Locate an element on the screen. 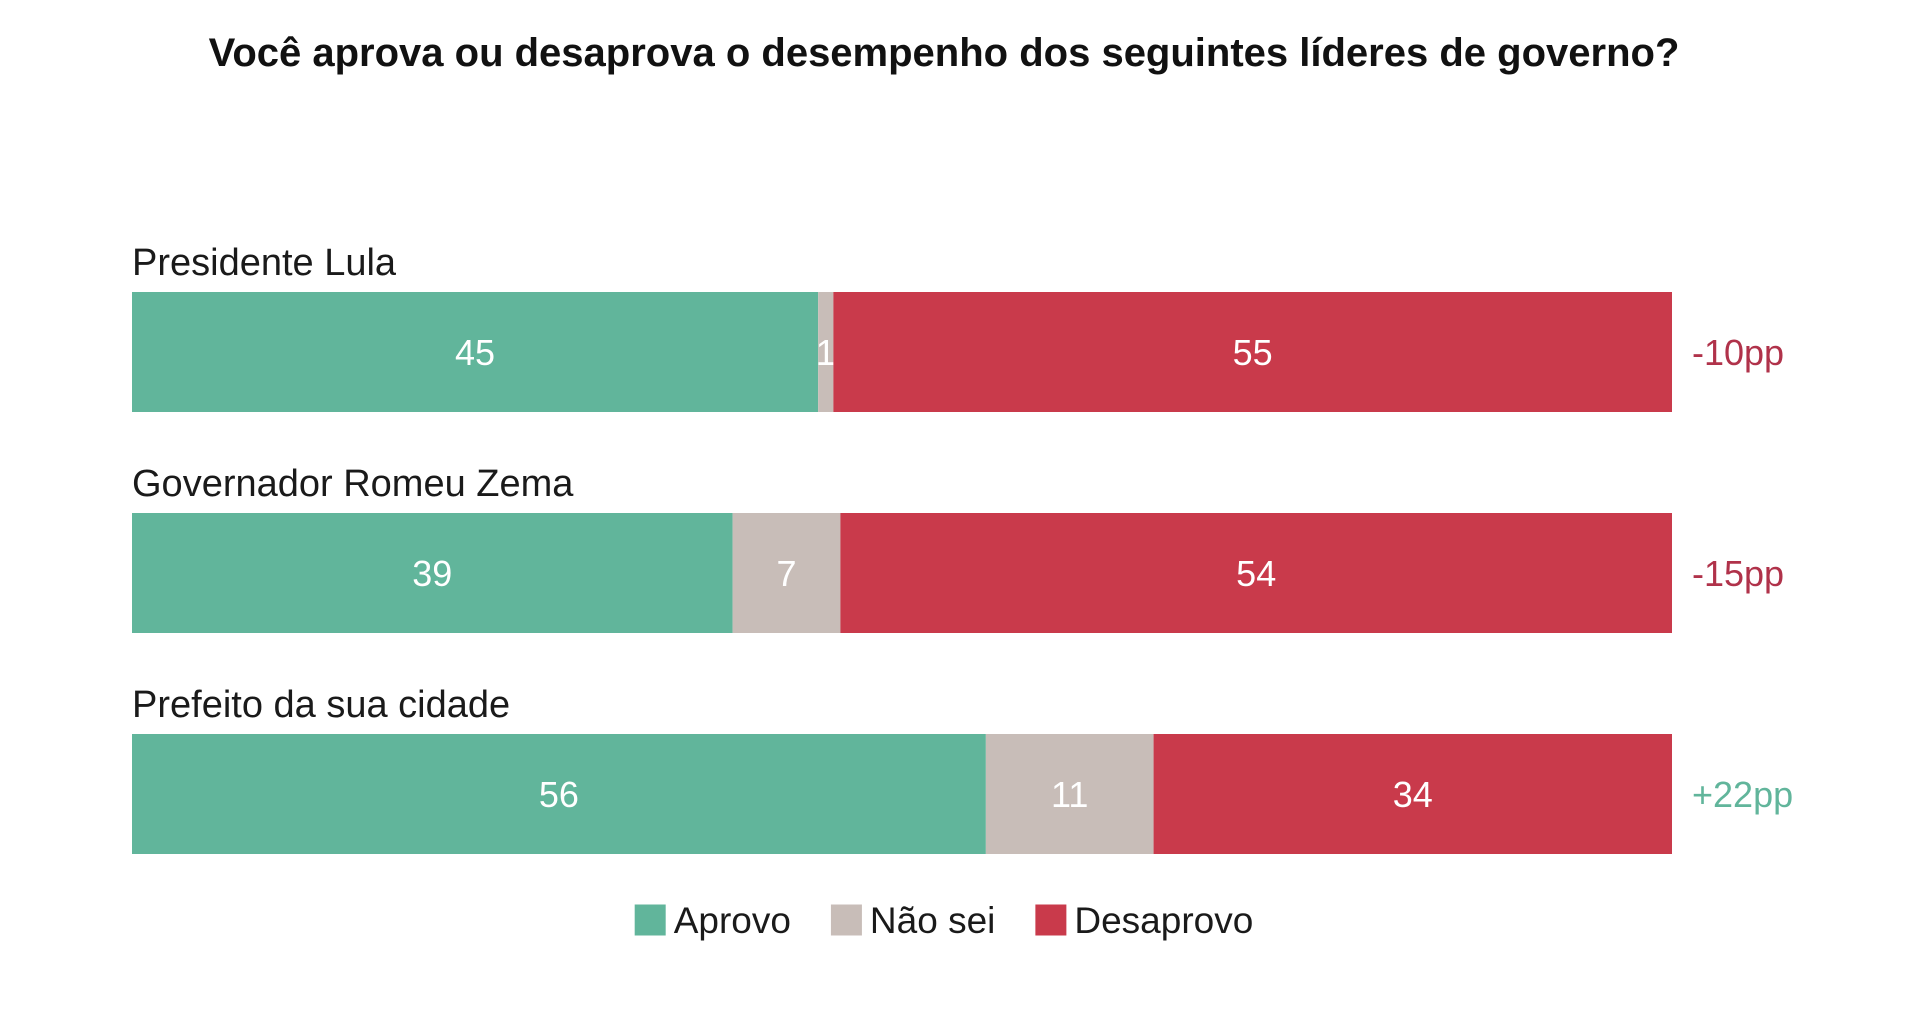  net-difference-label: -15pp is located at coordinates (1738, 573).